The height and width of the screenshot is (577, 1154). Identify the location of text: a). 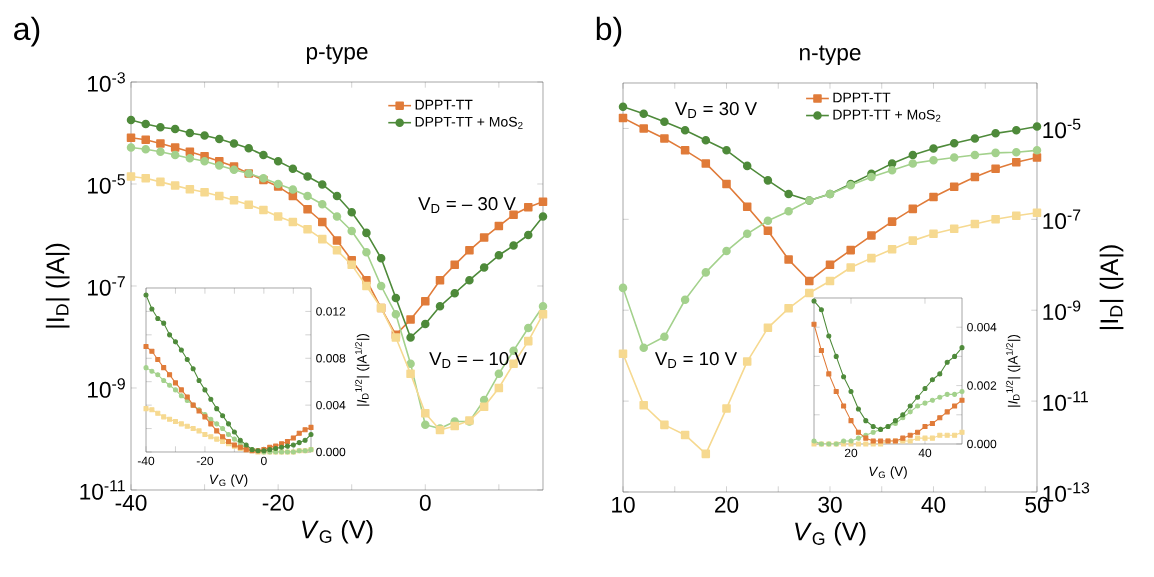
(27, 31).